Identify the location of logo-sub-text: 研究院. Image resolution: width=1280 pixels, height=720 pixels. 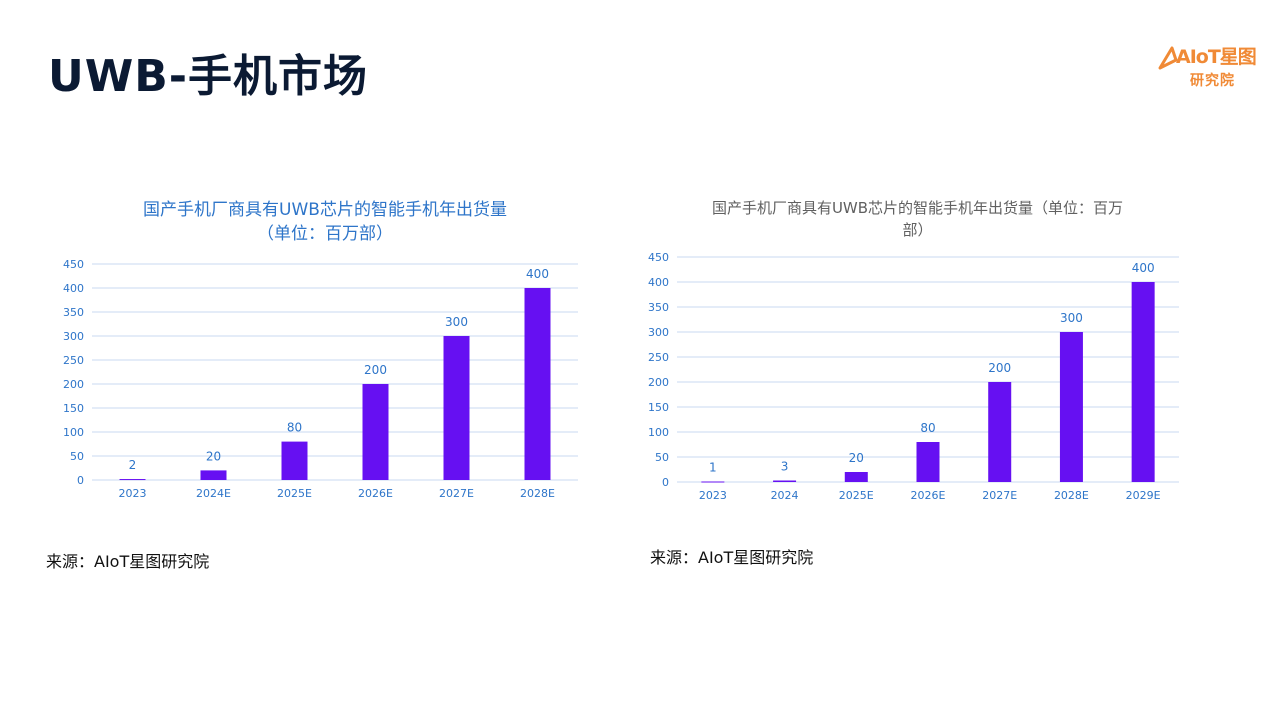
(1212, 81).